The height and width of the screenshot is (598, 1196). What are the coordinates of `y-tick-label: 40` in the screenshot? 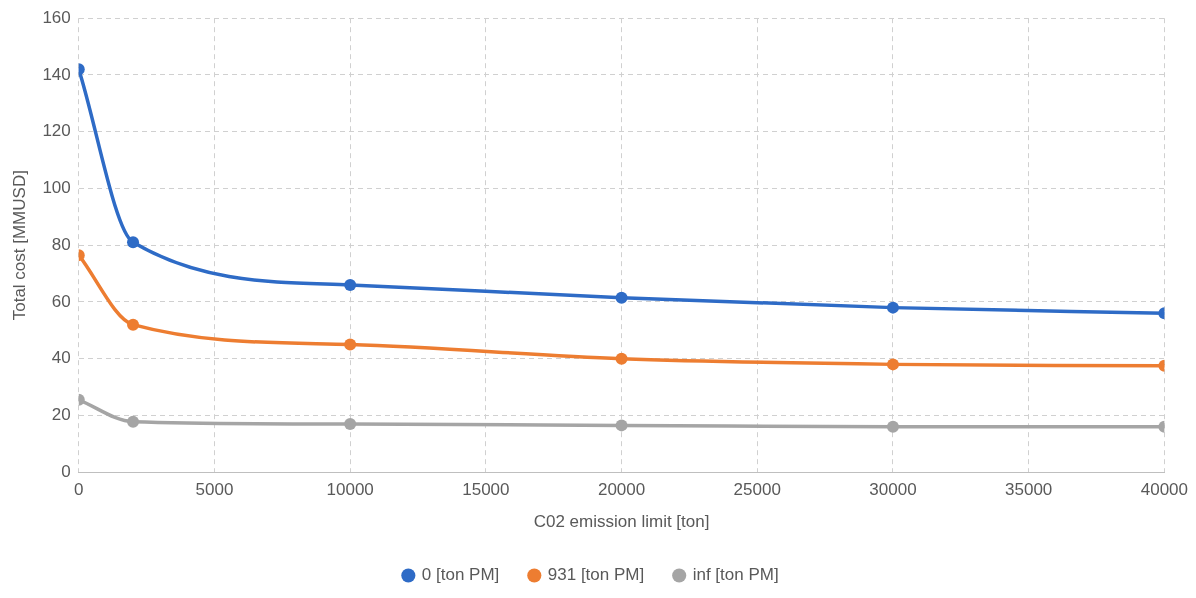 It's located at (61, 358).